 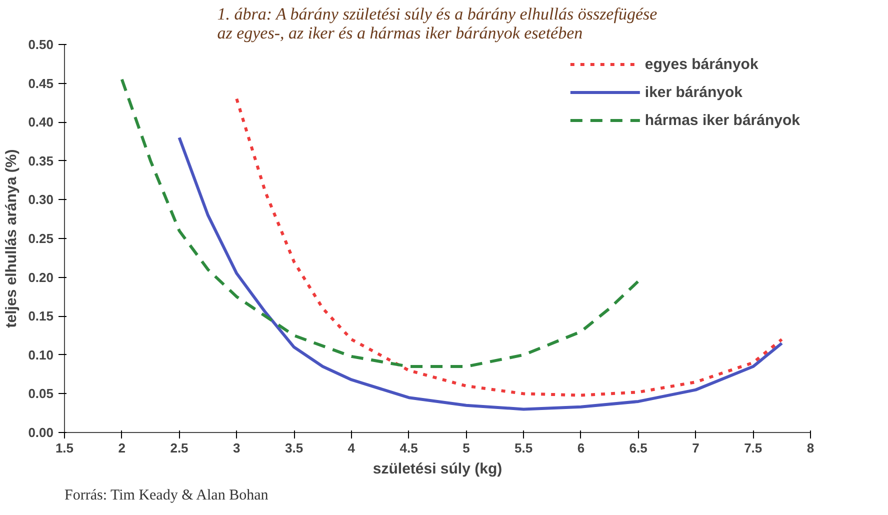 What do you see at coordinates (41, 354) in the screenshot?
I see `y-tick-label: 0.10` at bounding box center [41, 354].